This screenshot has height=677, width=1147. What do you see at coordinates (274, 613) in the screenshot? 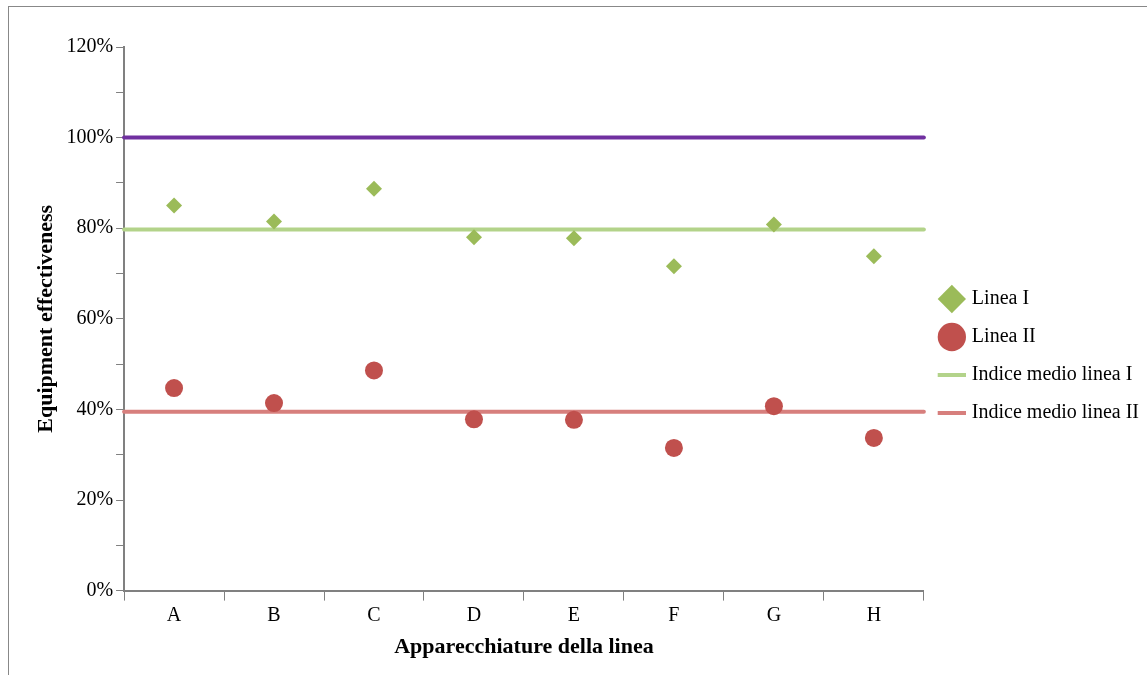
I see `x-tick-label: B` at bounding box center [274, 613].